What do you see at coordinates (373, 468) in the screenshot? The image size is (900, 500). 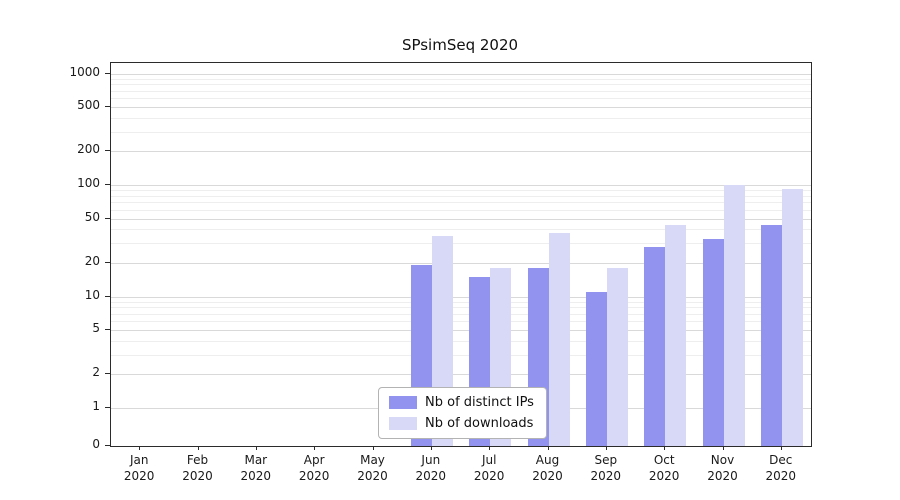 I see `x-tick-label-may-2020: May 2020` at bounding box center [373, 468].